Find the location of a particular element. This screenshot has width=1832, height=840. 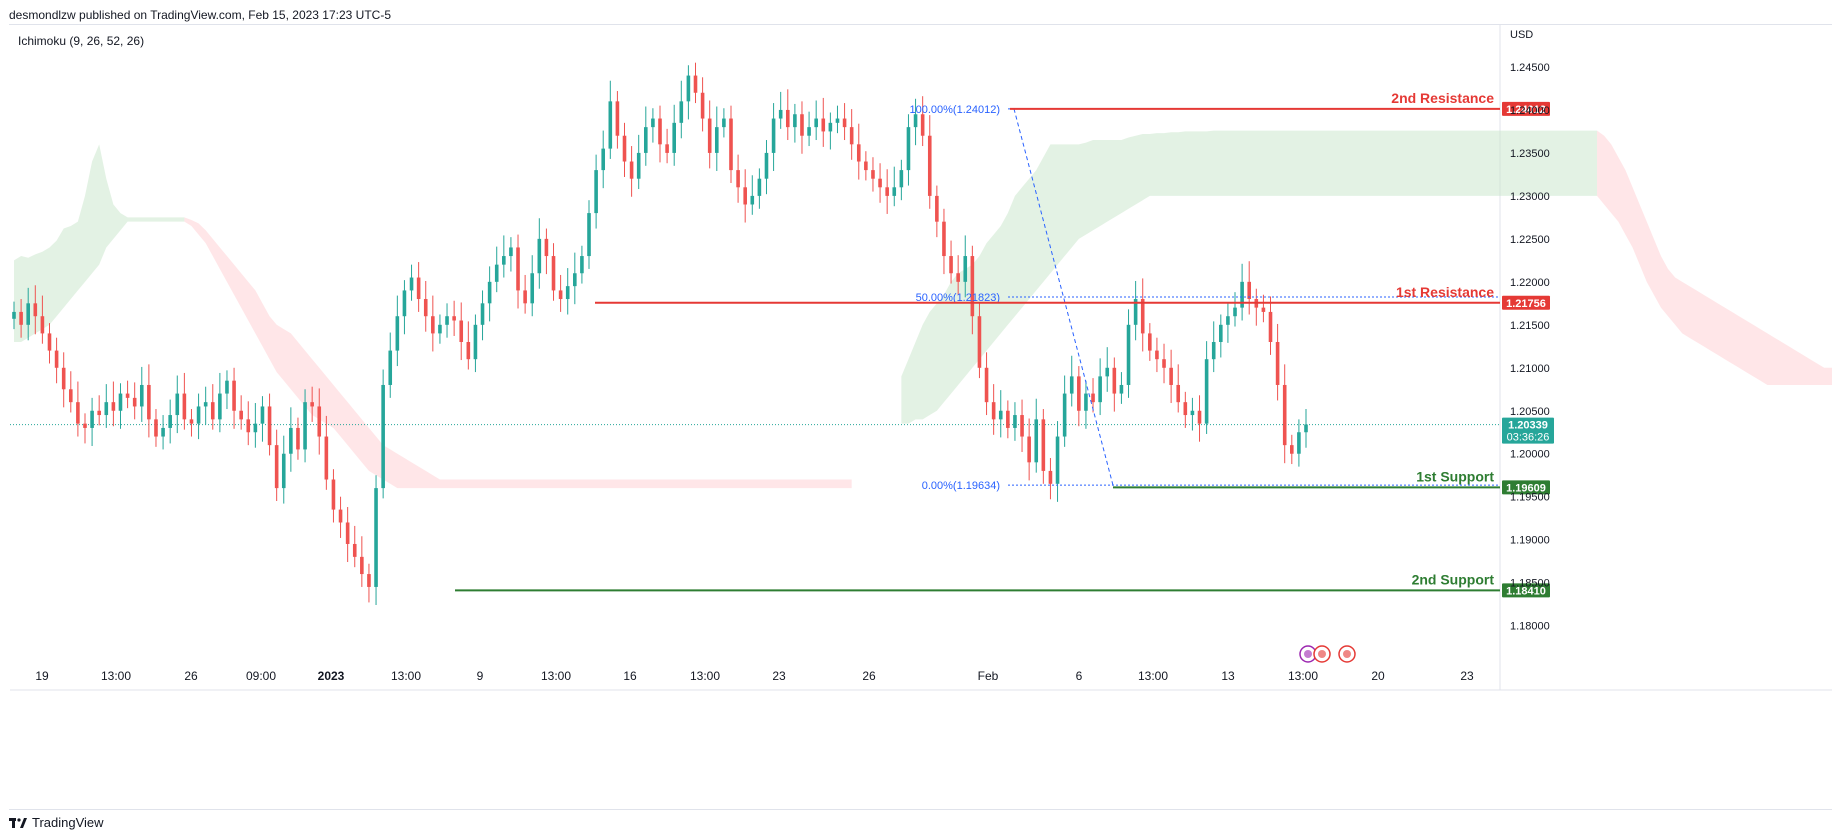

fib-level-label-2: 0.00%(1.19634) is located at coordinates (961, 486).